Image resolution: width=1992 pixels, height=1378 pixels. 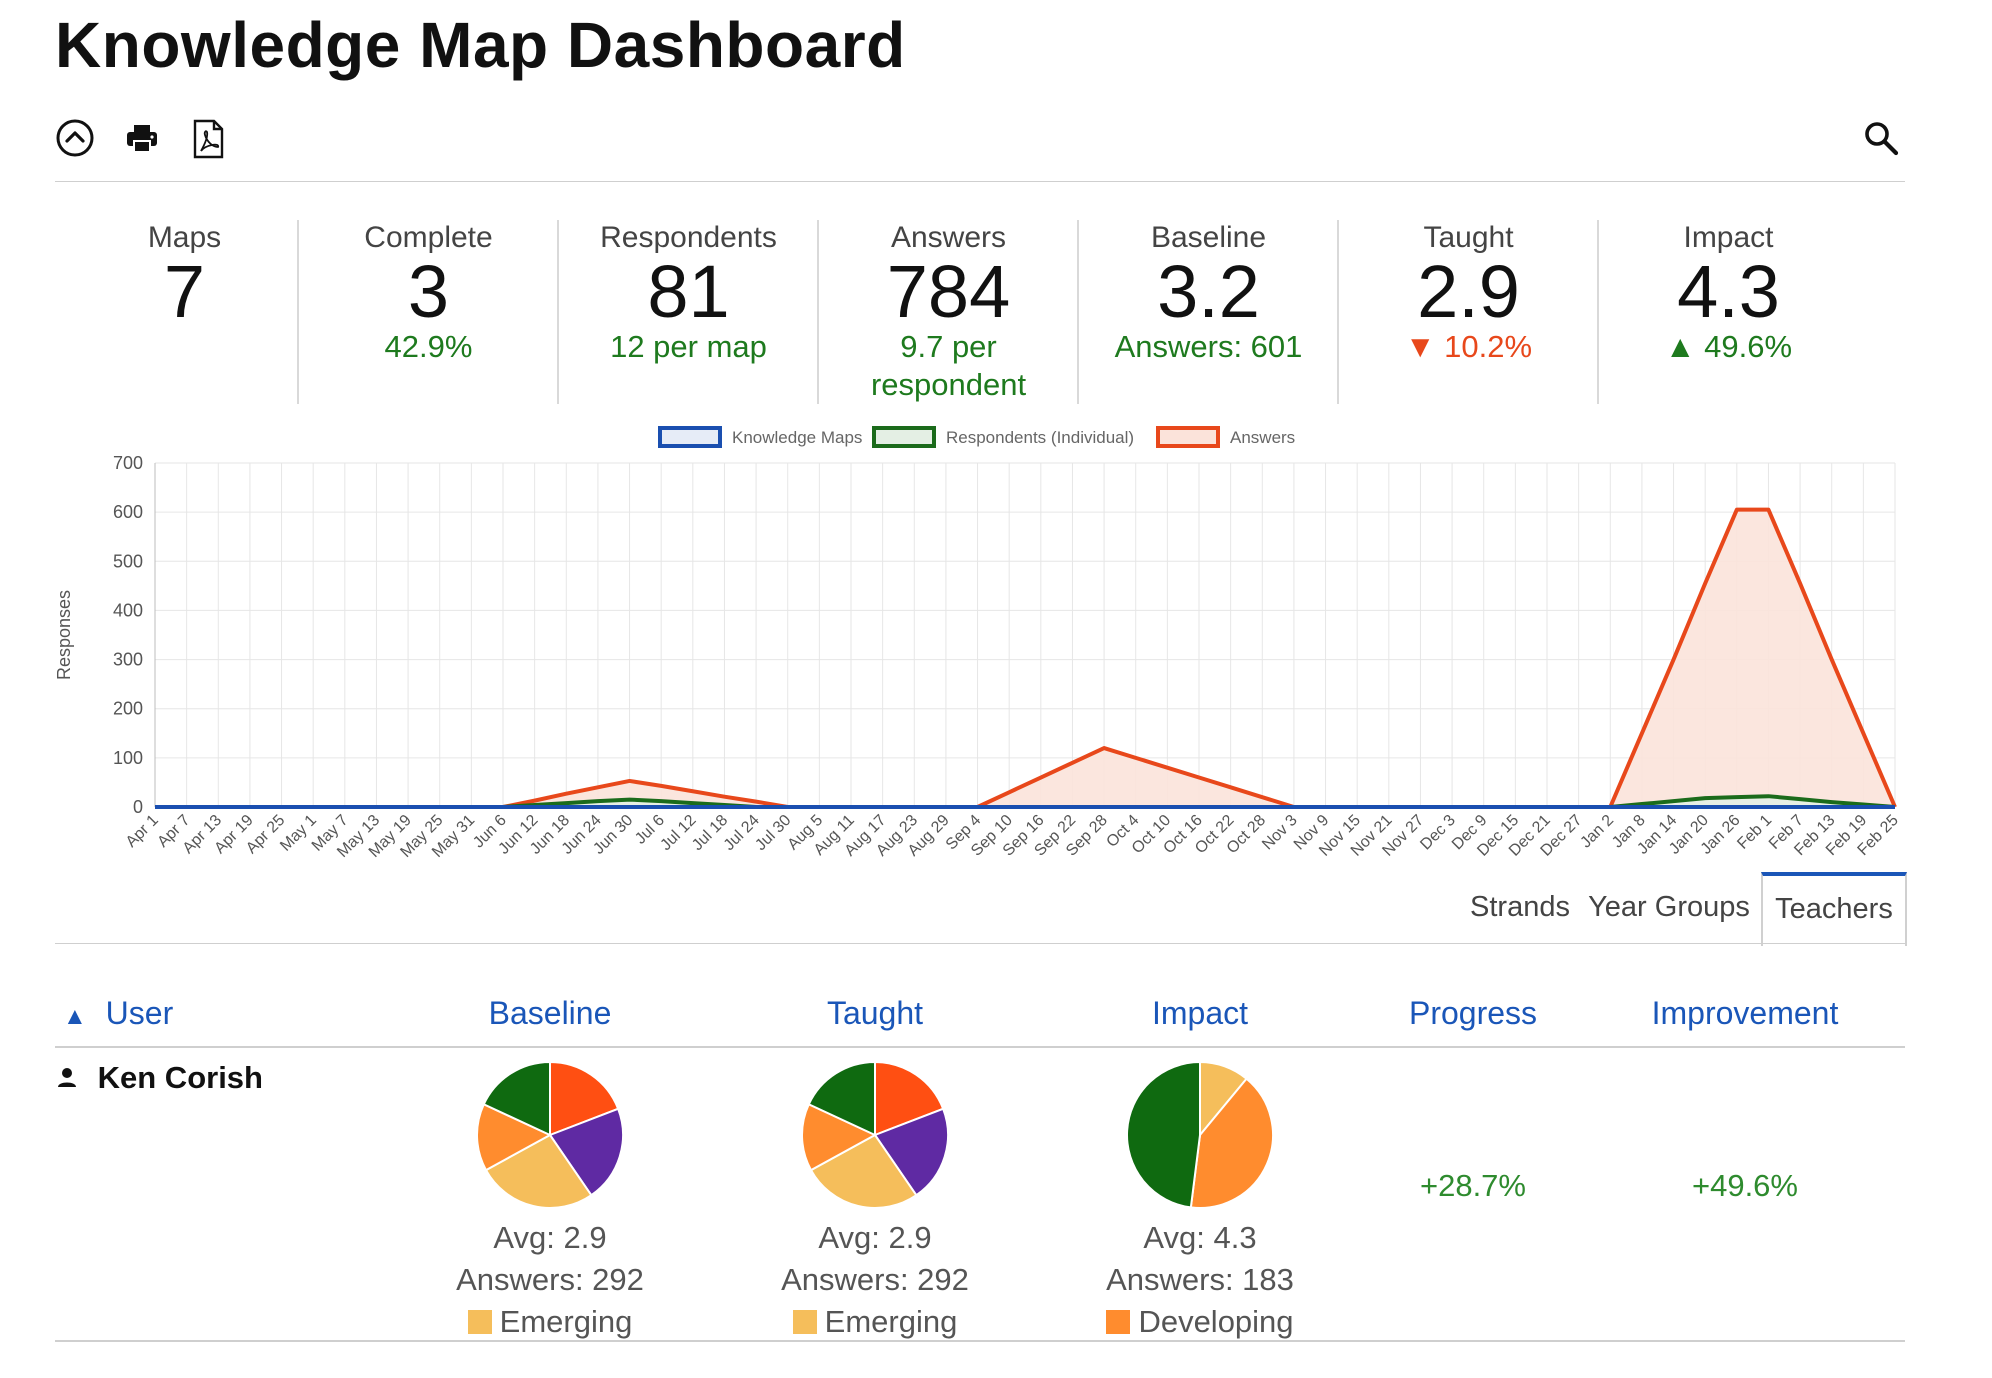 What do you see at coordinates (1834, 909) in the screenshot?
I see `tab-teachers: Teachers` at bounding box center [1834, 909].